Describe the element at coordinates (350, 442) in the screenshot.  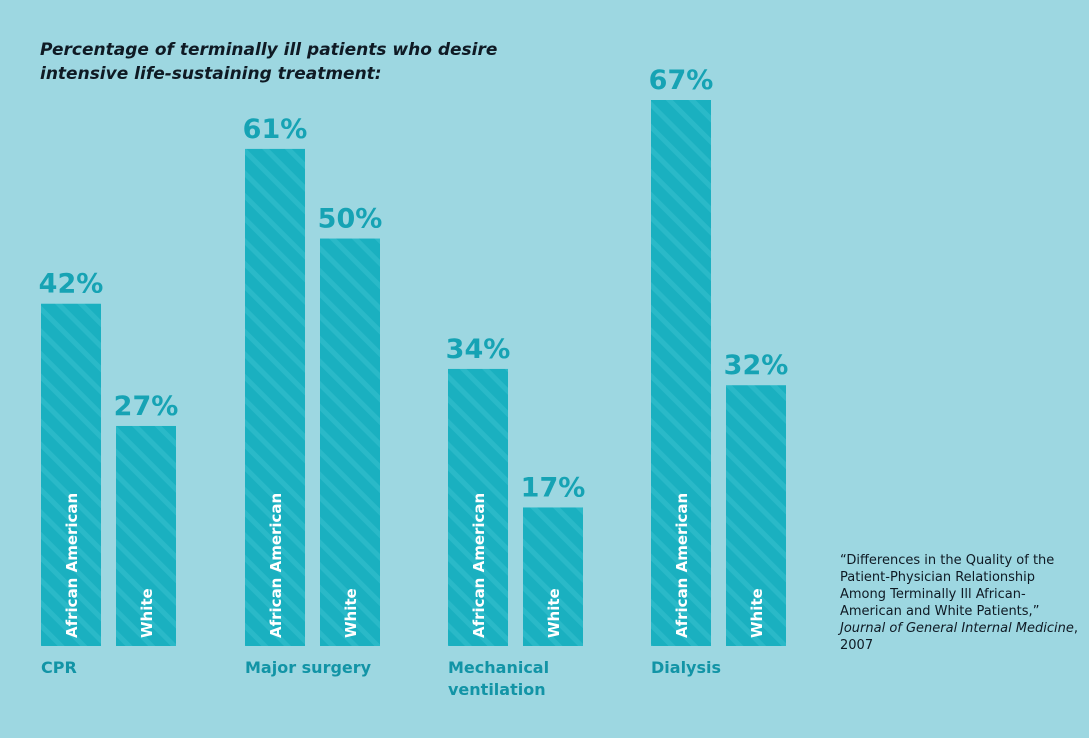
I see `bar-major-surgery-white` at that location.